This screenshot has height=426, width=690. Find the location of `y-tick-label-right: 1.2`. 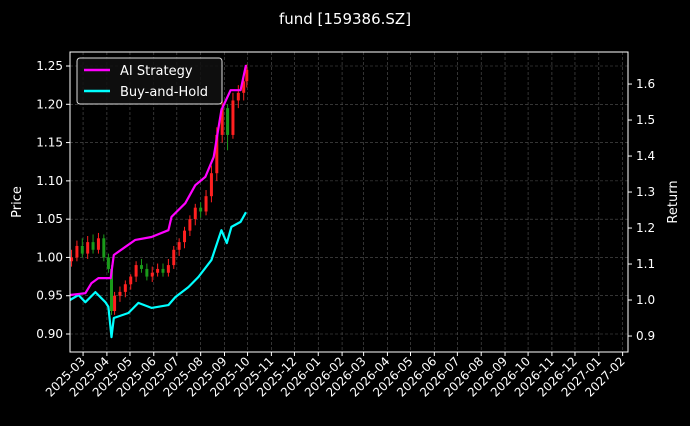

y-tick-label-right: 1.2 is located at coordinates (645, 228).